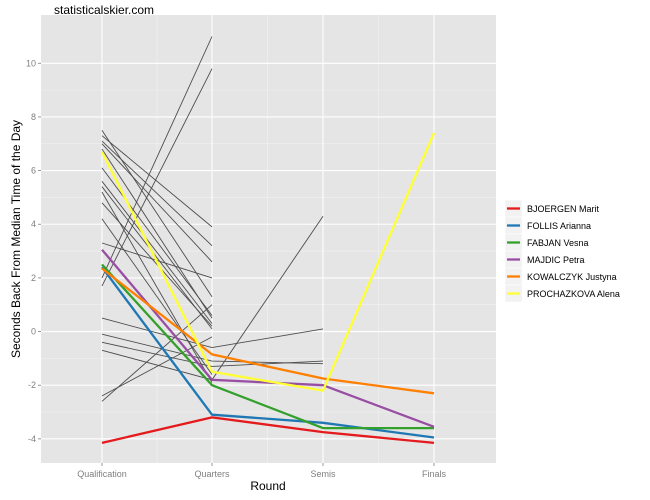 Image resolution: width=650 pixels, height=500 pixels. I want to click on legend-label: BJOERGEN Marit, so click(563, 209).